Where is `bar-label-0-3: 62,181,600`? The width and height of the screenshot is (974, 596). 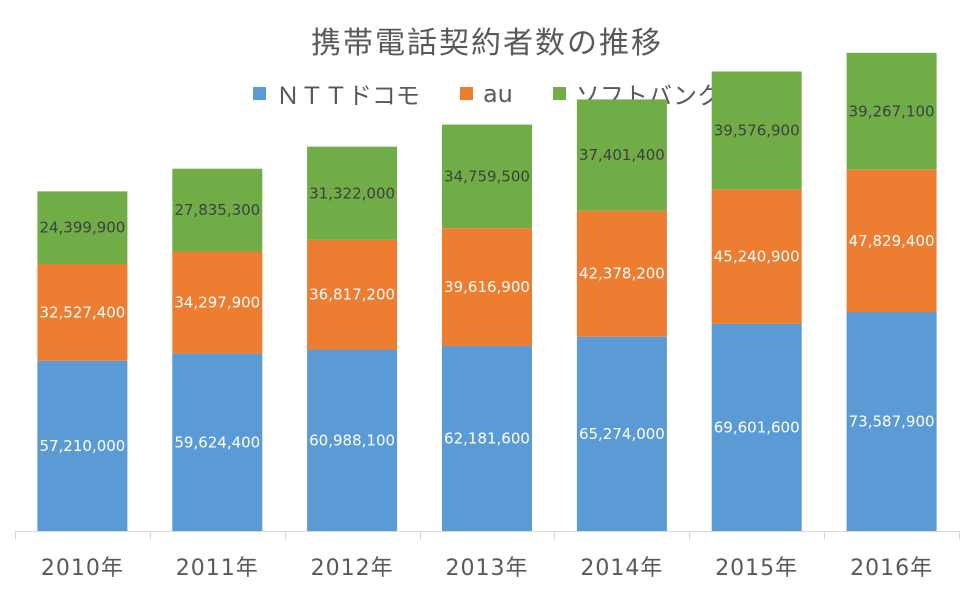
bar-label-0-3: 62,181,600 is located at coordinates (487, 439).